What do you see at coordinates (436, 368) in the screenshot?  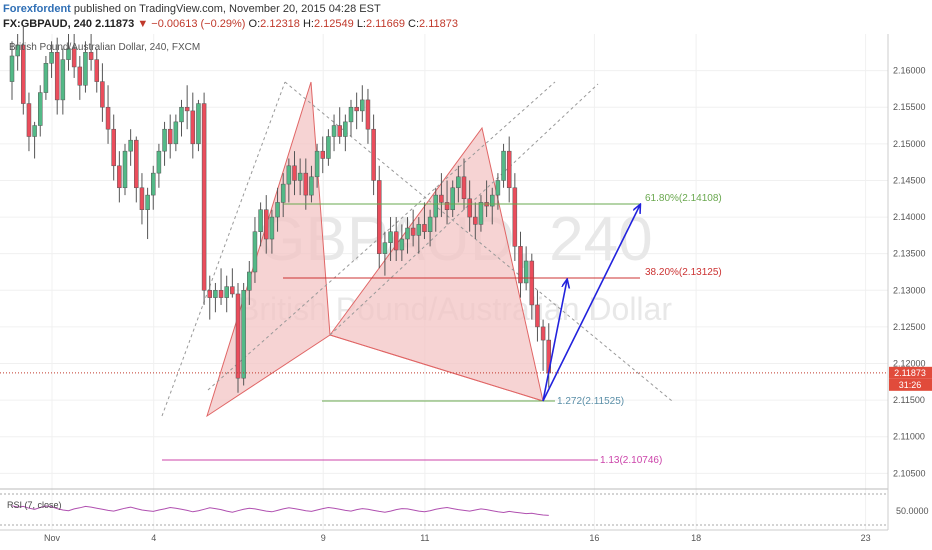 I see `pattern-base-line` at bounding box center [436, 368].